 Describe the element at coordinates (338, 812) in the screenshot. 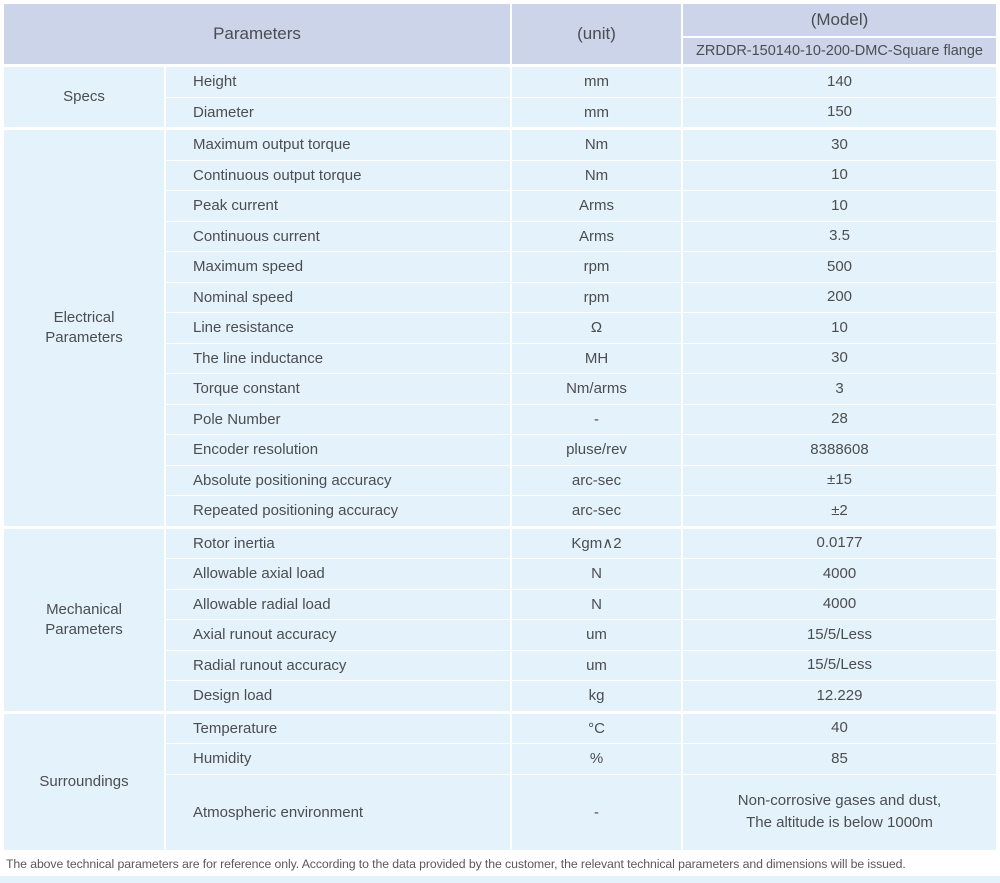

I see `parameter-cell: Atmospheric environment` at that location.